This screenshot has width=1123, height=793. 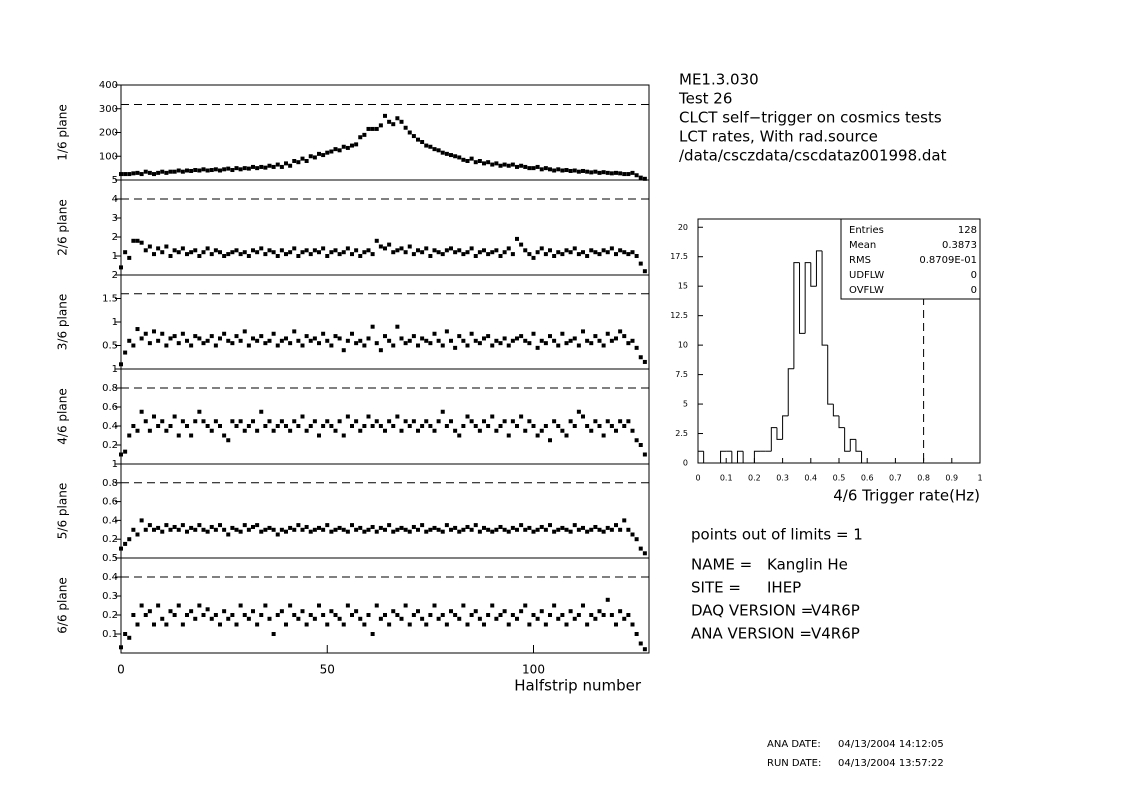 What do you see at coordinates (63, 227) in the screenshot?
I see `y-axis-label: 2/6 plane` at bounding box center [63, 227].